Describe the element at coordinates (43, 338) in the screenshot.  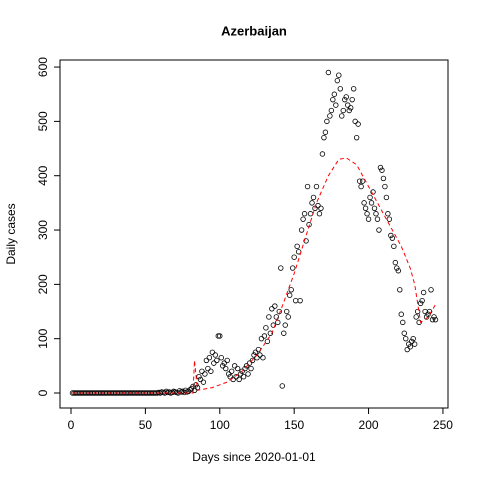
I see `y-tick-label: 100` at that location.